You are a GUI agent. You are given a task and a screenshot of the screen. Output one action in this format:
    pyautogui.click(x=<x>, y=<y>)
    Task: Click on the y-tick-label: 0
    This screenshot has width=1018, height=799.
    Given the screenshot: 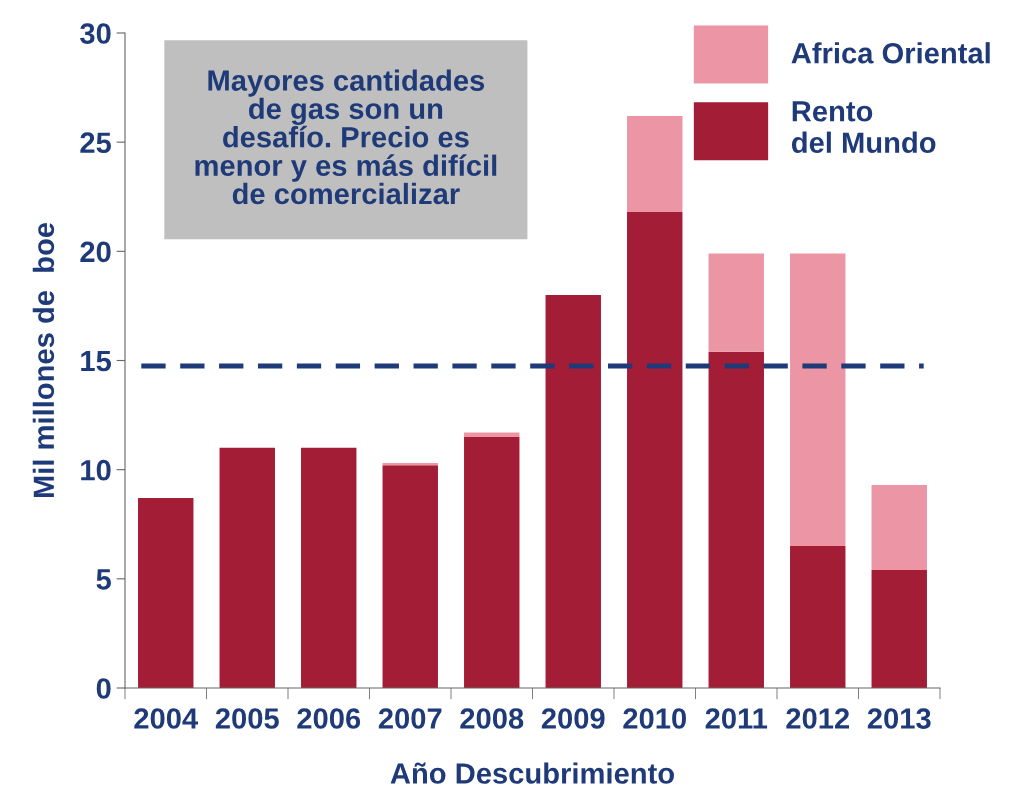 What is the action you would take?
    pyautogui.click(x=103, y=688)
    